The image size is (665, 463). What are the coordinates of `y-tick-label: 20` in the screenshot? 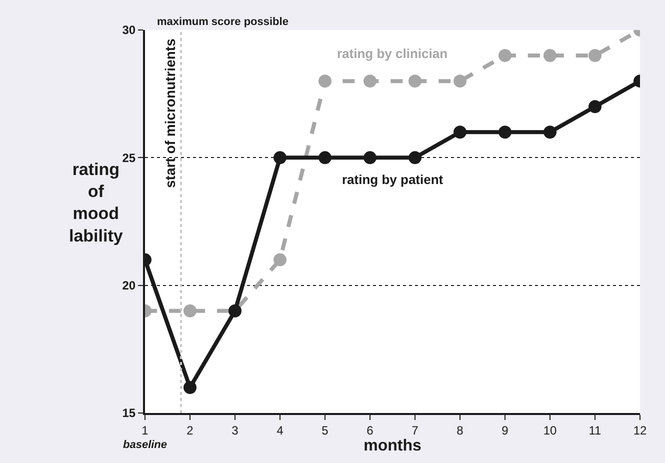 It's located at (129, 285).